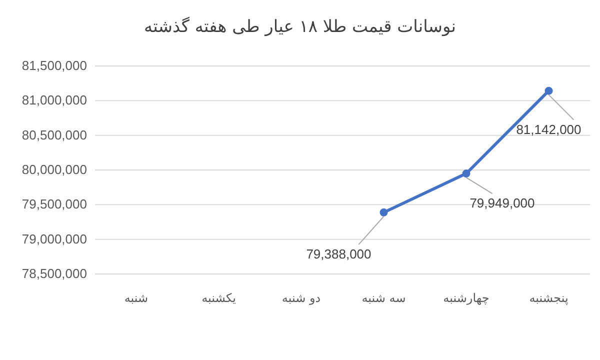 This screenshot has width=600, height=360. I want to click on x-tick-label: دو شنبه, so click(301, 298).